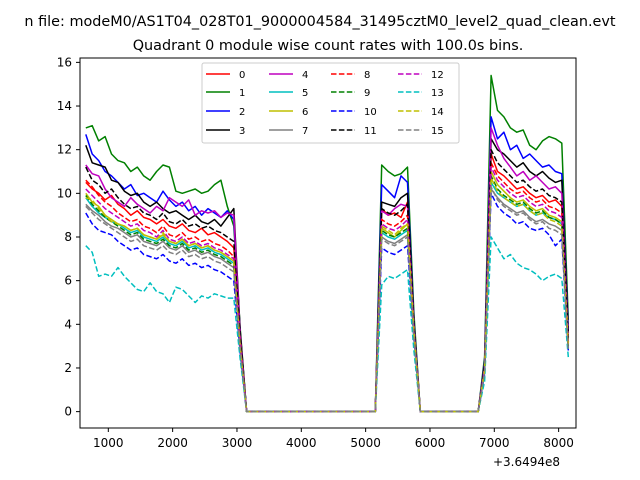 The height and width of the screenshot is (480, 640). I want to click on legend-label-2: 2, so click(242, 112).